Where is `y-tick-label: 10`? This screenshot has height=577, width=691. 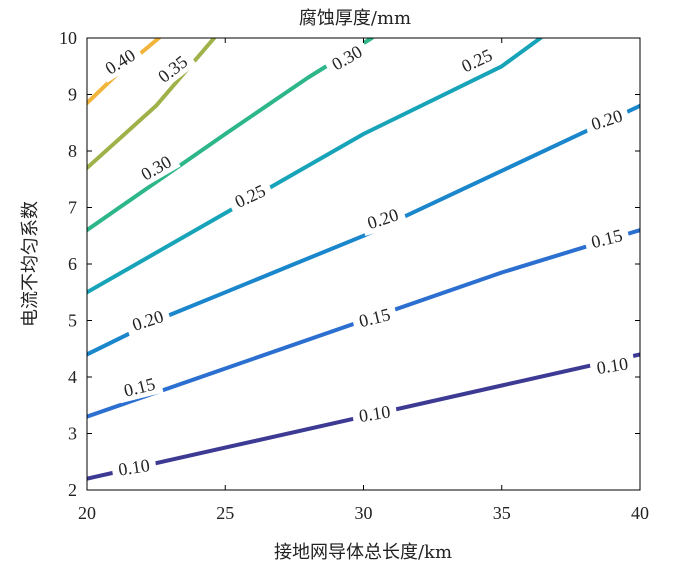 y-tick-label: 10 is located at coordinates (68, 38).